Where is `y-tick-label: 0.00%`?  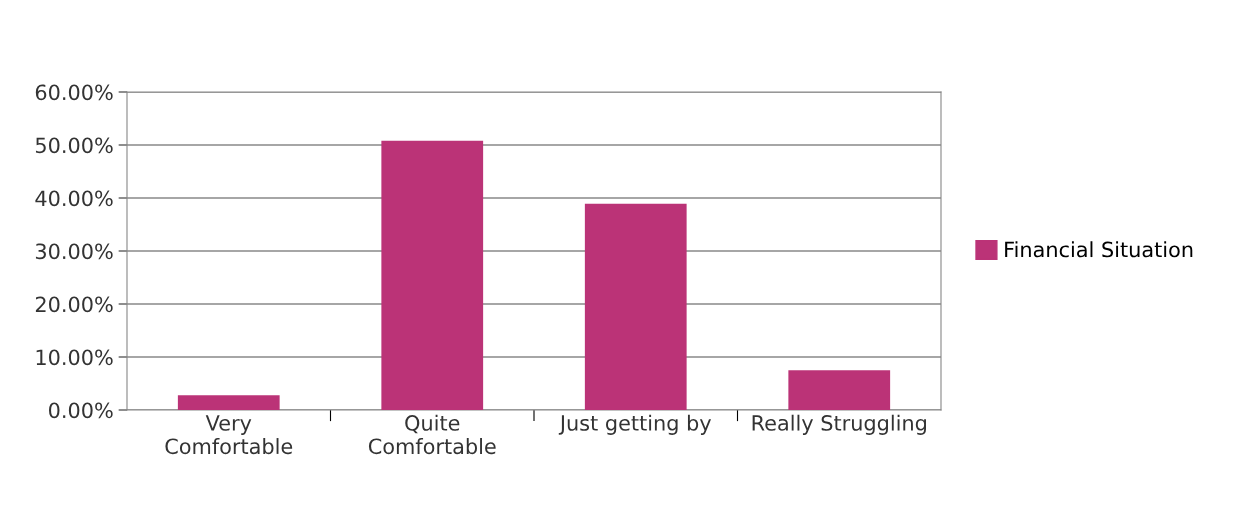 y-tick-label: 0.00% is located at coordinates (81, 410).